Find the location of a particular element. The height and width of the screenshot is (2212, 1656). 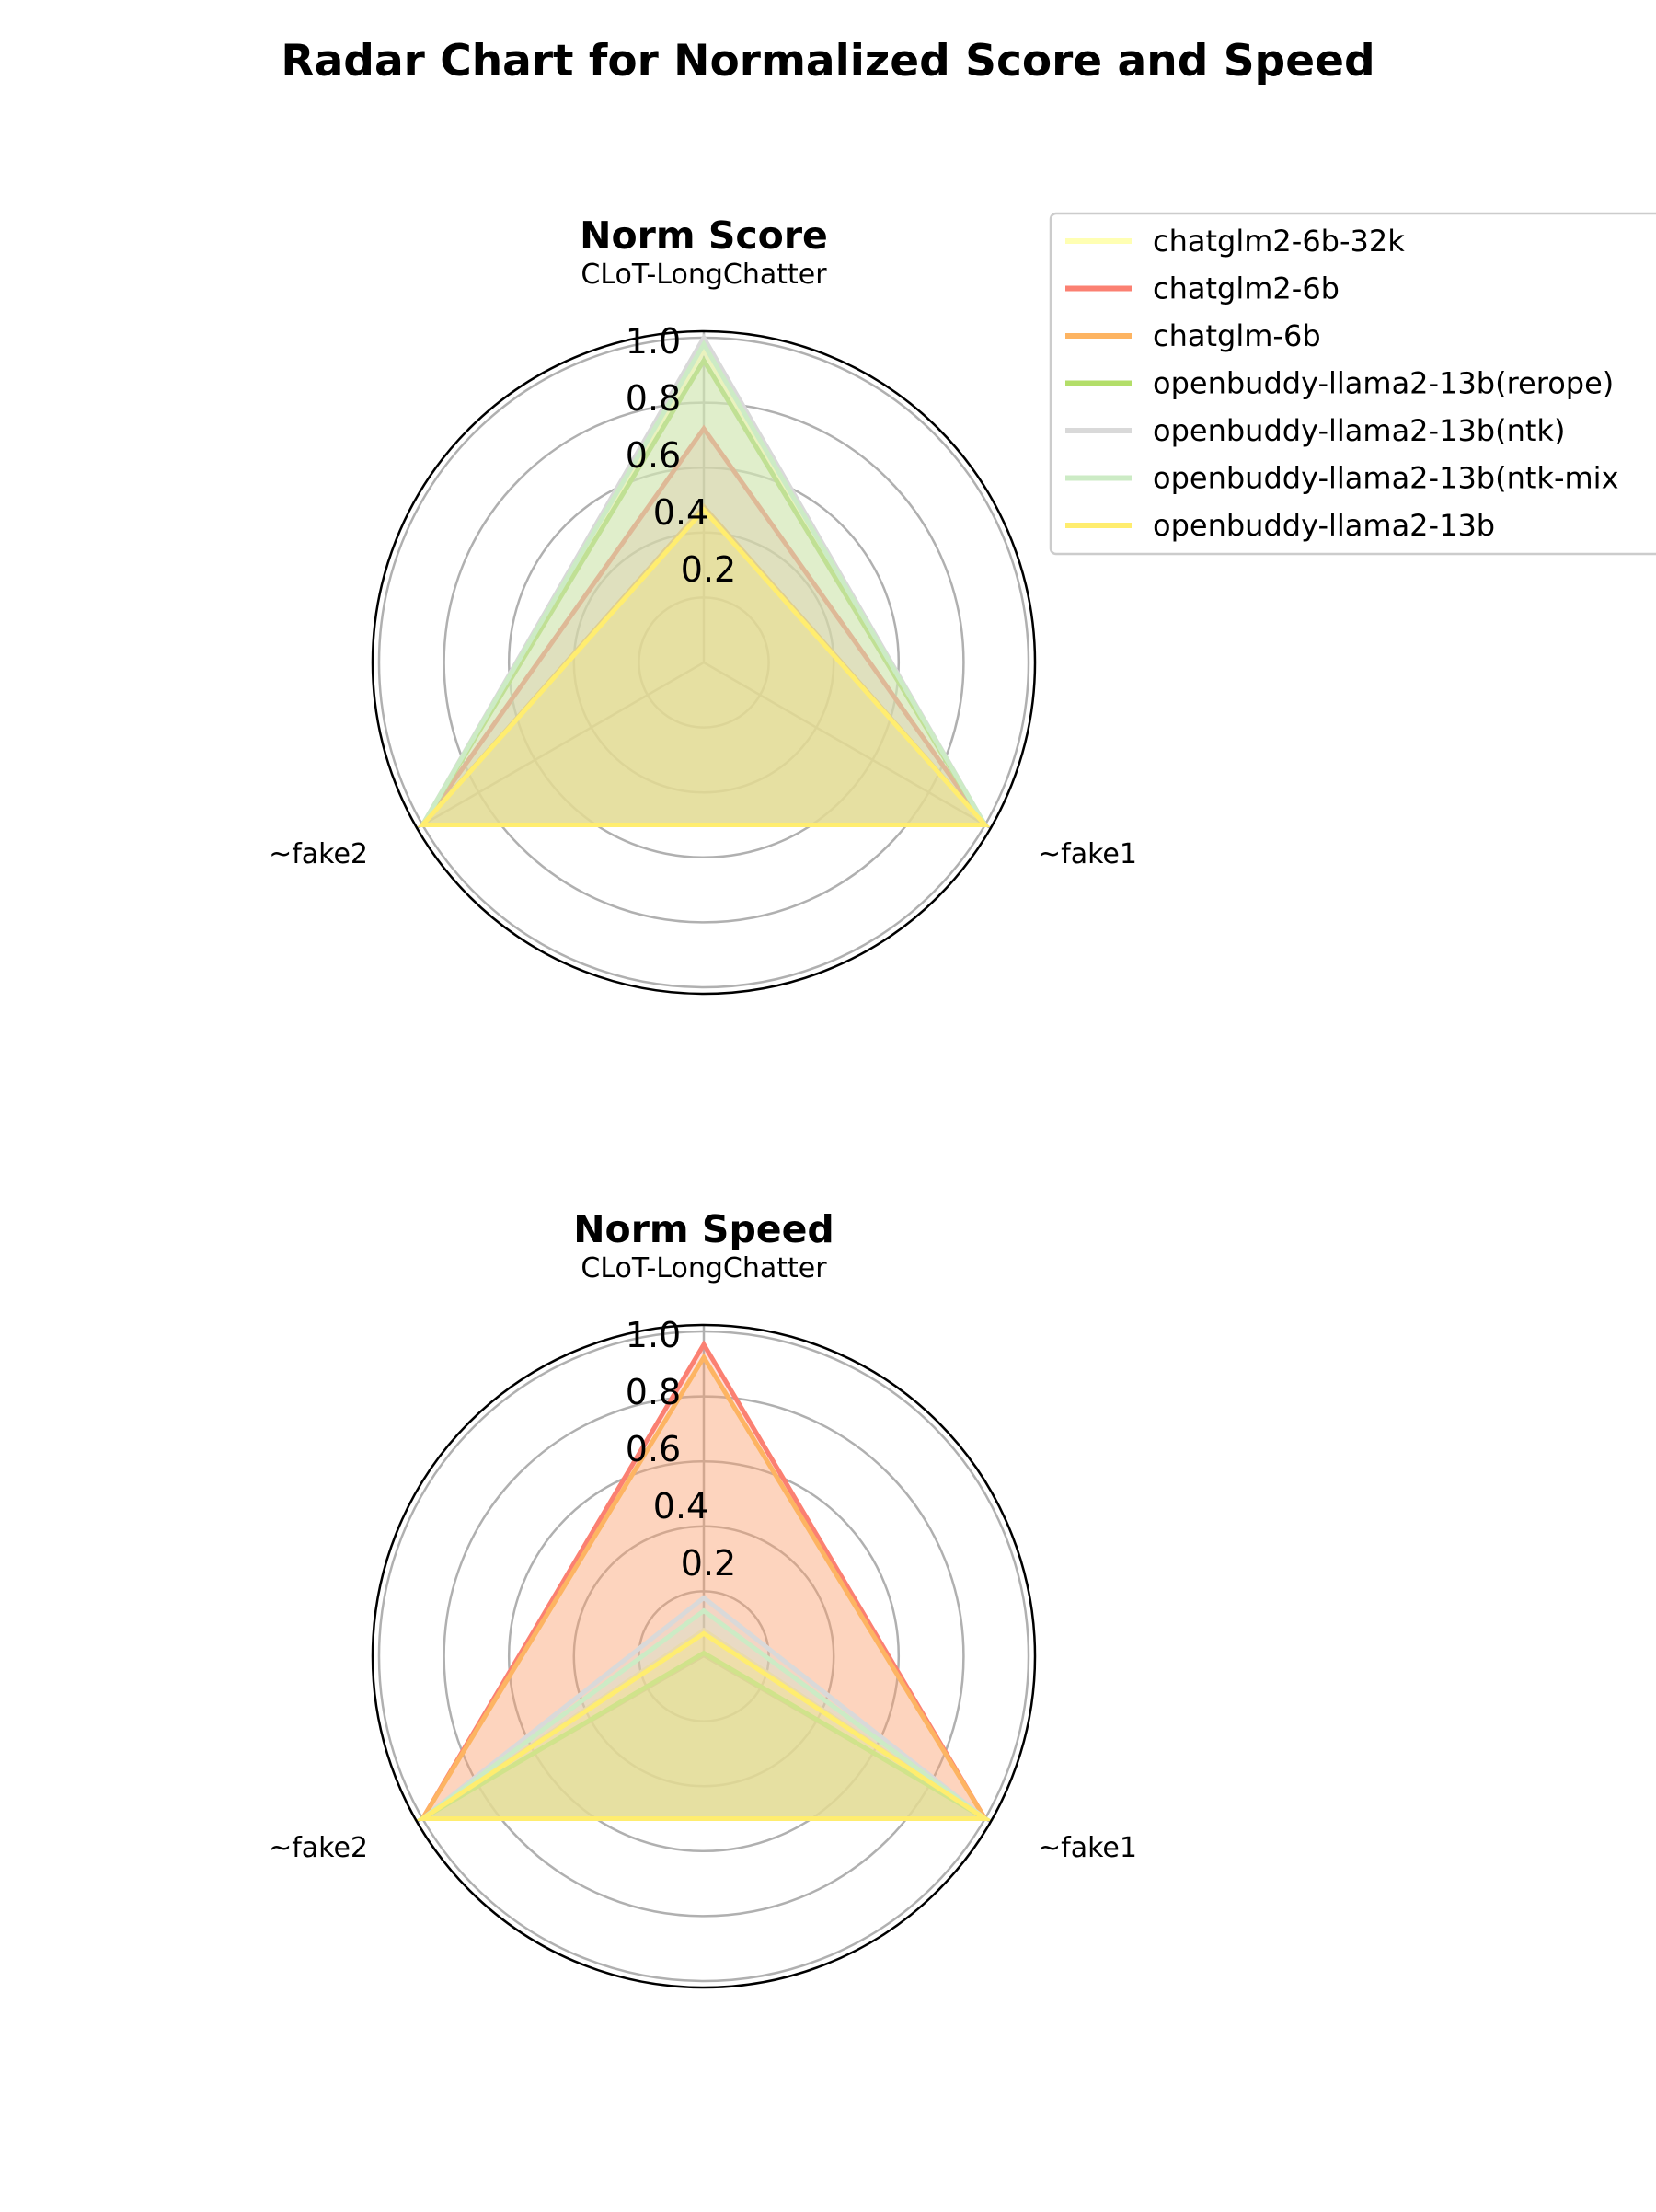

panel-title: Norm Score is located at coordinates (704, 235).